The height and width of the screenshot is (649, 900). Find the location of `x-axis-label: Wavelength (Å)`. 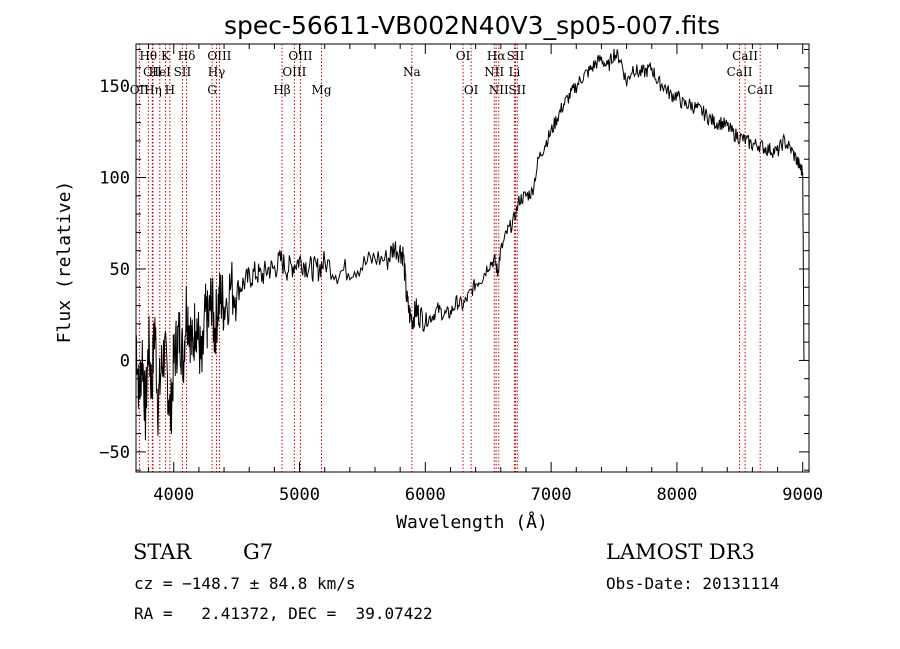

x-axis-label: Wavelength (Å) is located at coordinates (472, 522).